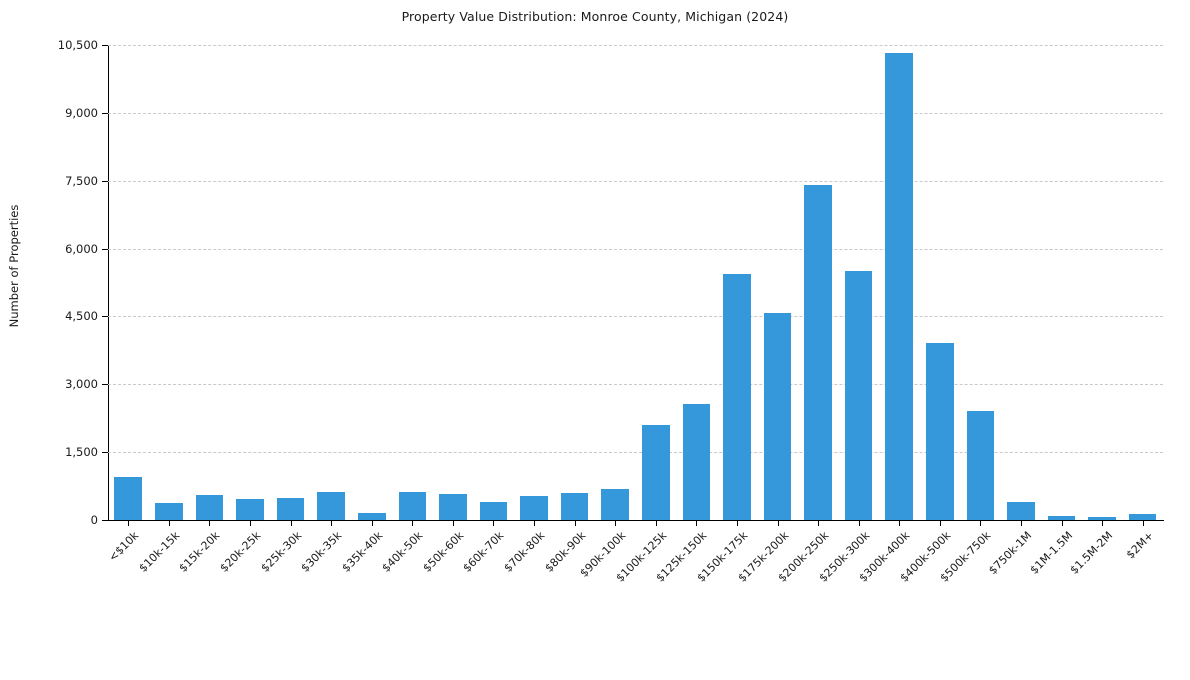  I want to click on x-axis-tick-label: $200k-250k, so click(803, 557).